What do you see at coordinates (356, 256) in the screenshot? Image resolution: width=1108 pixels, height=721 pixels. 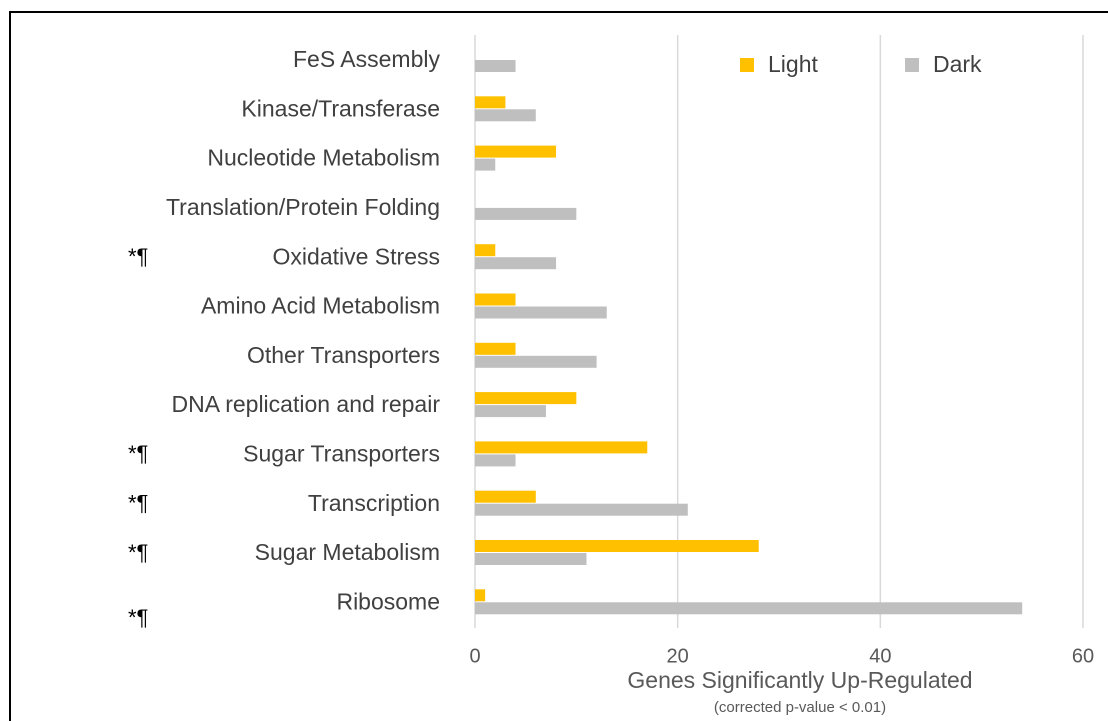 I see `y-tick-label: Oxidative Stress` at bounding box center [356, 256].